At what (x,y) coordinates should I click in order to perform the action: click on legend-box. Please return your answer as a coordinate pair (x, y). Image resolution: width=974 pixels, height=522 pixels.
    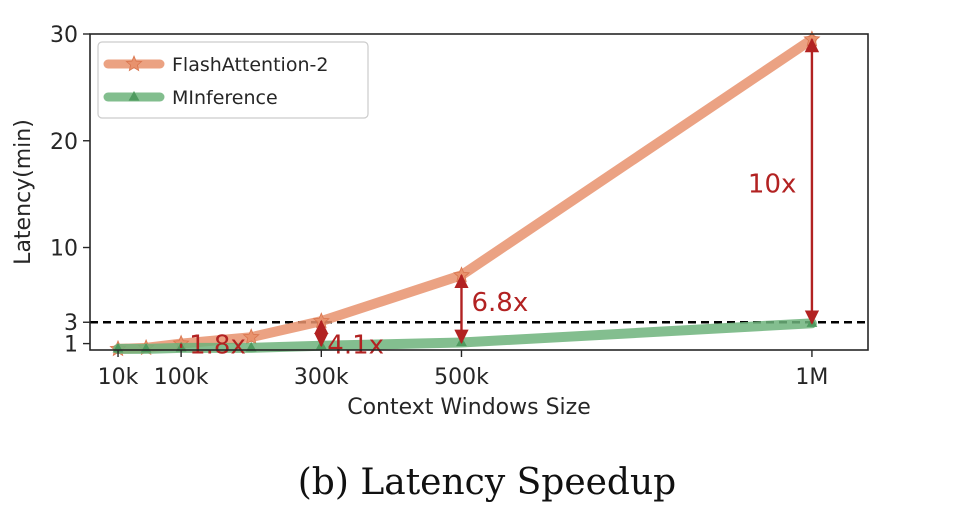
    Looking at the image, I should click on (233, 80).